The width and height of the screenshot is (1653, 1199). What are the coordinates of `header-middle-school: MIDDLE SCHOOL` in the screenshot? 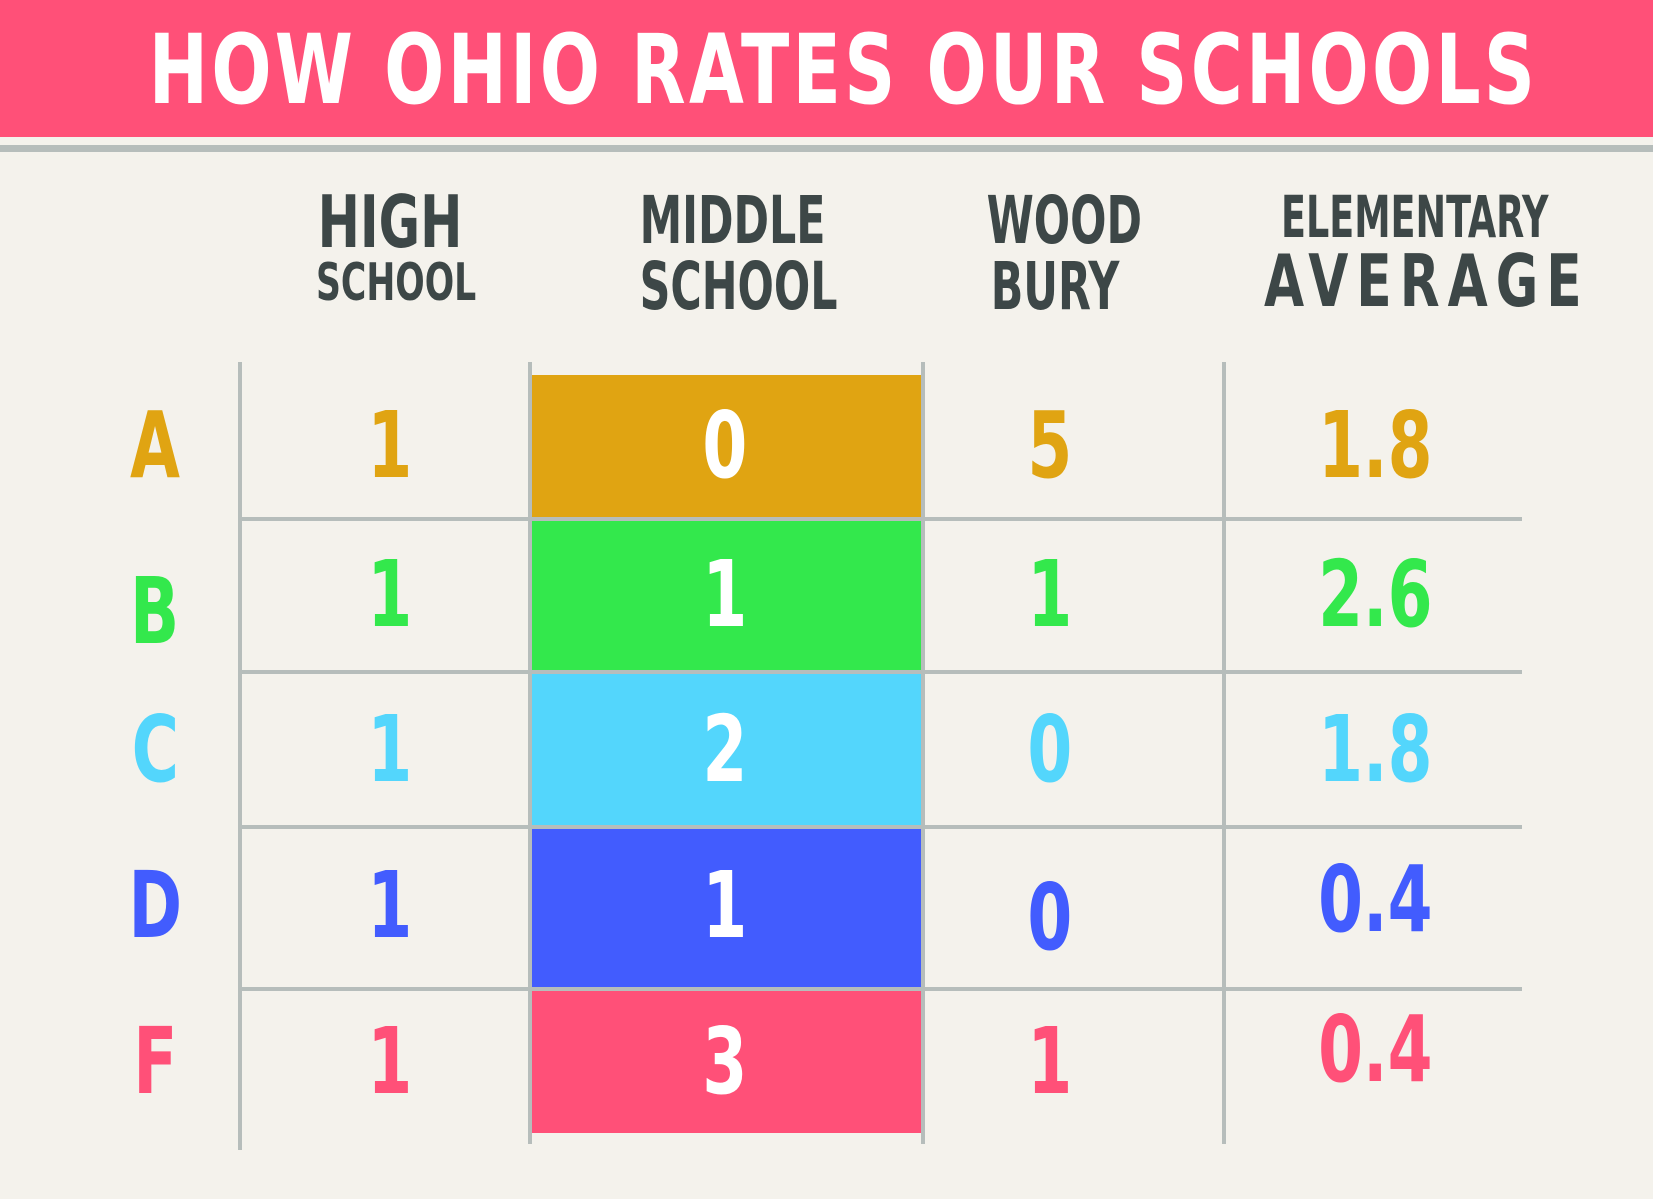 It's located at (726, 254).